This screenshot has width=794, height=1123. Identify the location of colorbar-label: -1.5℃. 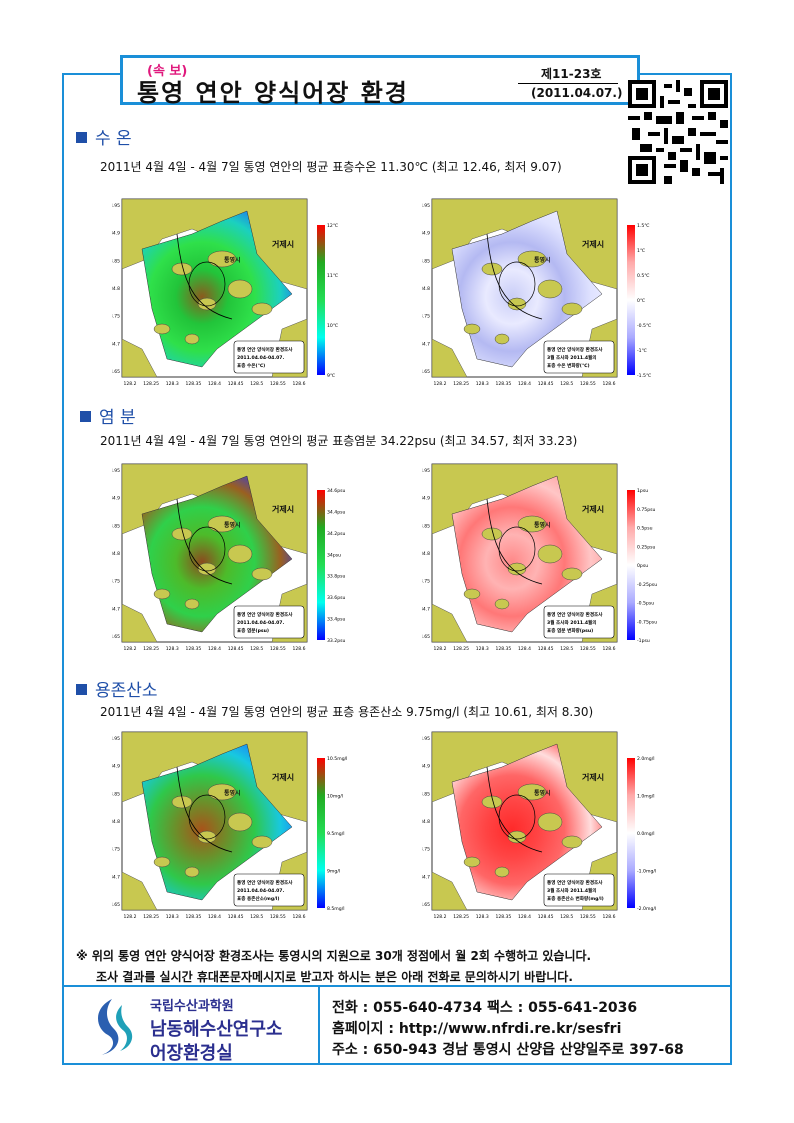
(644, 376).